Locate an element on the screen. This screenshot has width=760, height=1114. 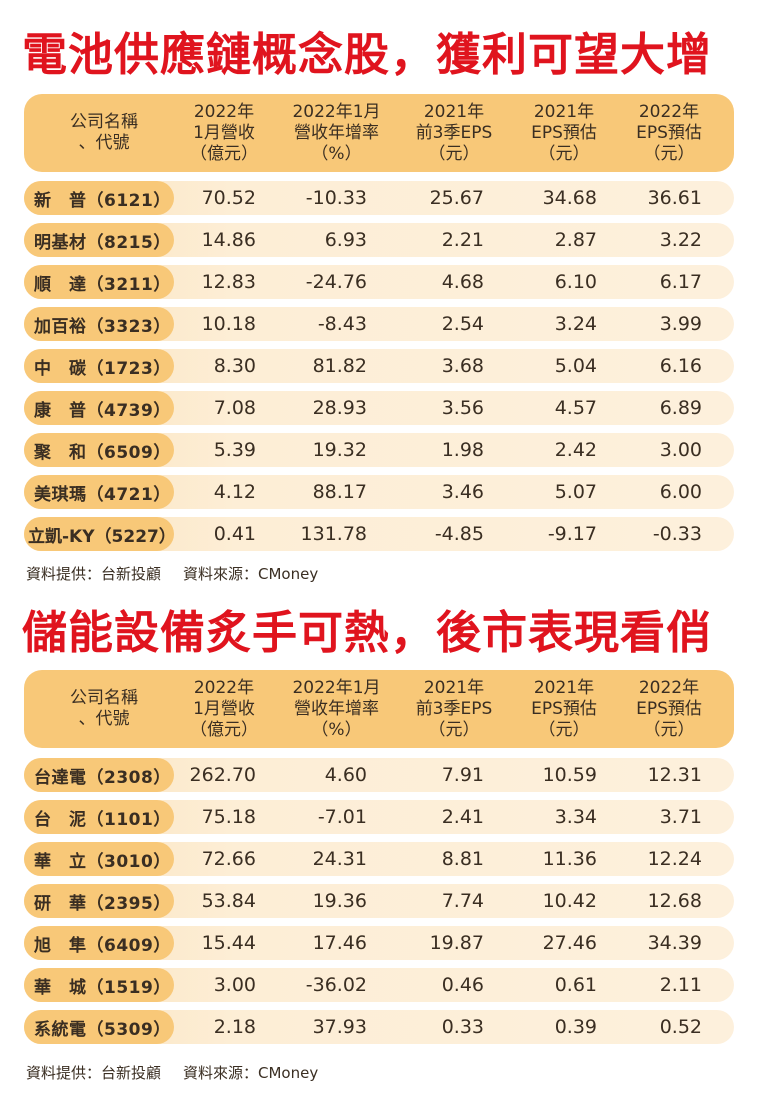
company-name: 台 泥（1101） is located at coordinates (99, 817).